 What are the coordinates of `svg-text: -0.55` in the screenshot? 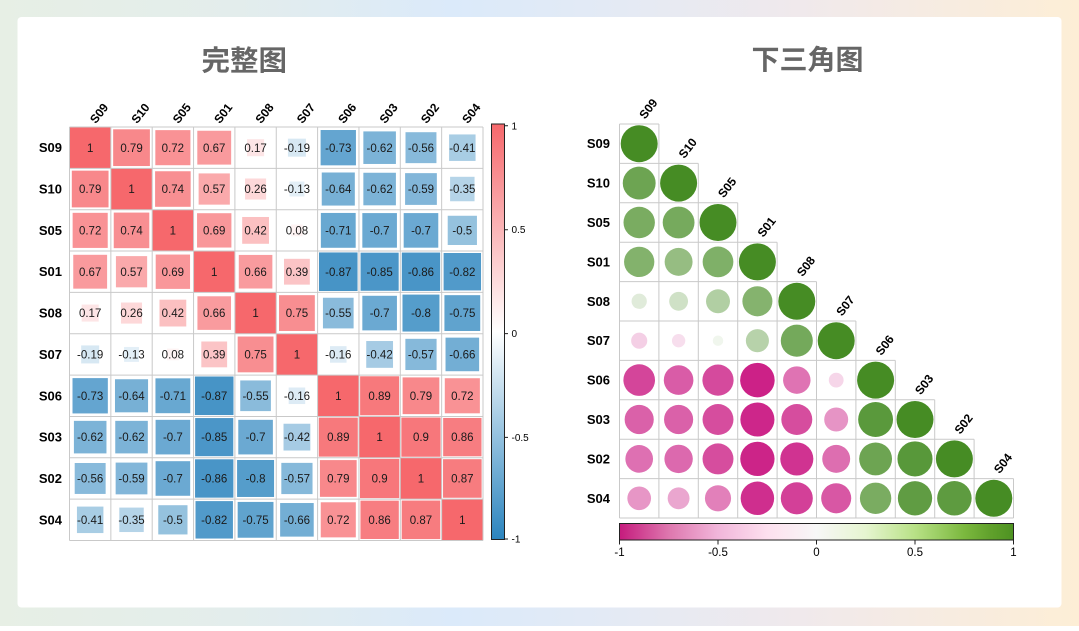 It's located at (338, 314).